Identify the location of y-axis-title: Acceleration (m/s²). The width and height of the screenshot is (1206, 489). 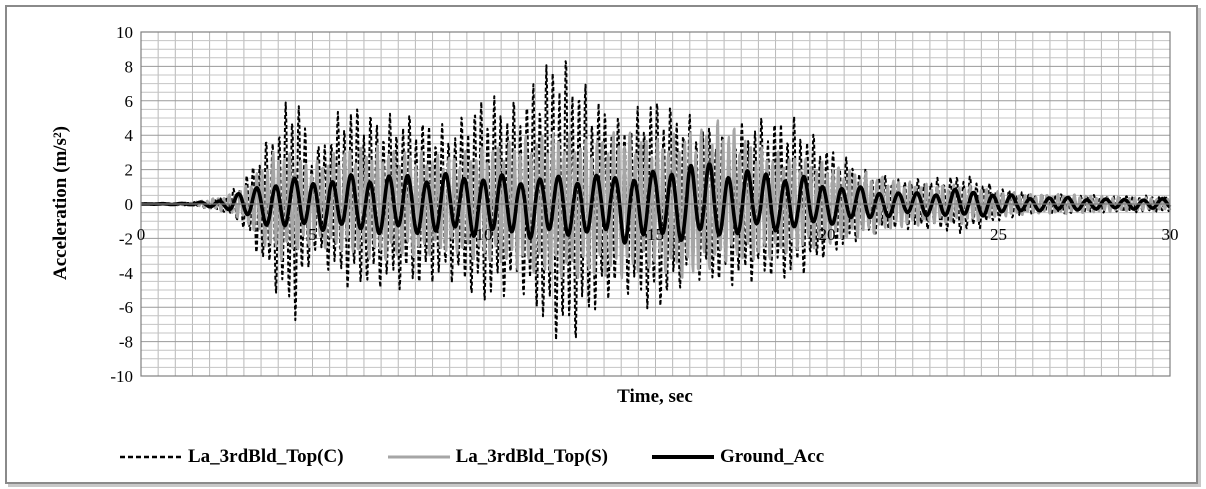
(60, 203).